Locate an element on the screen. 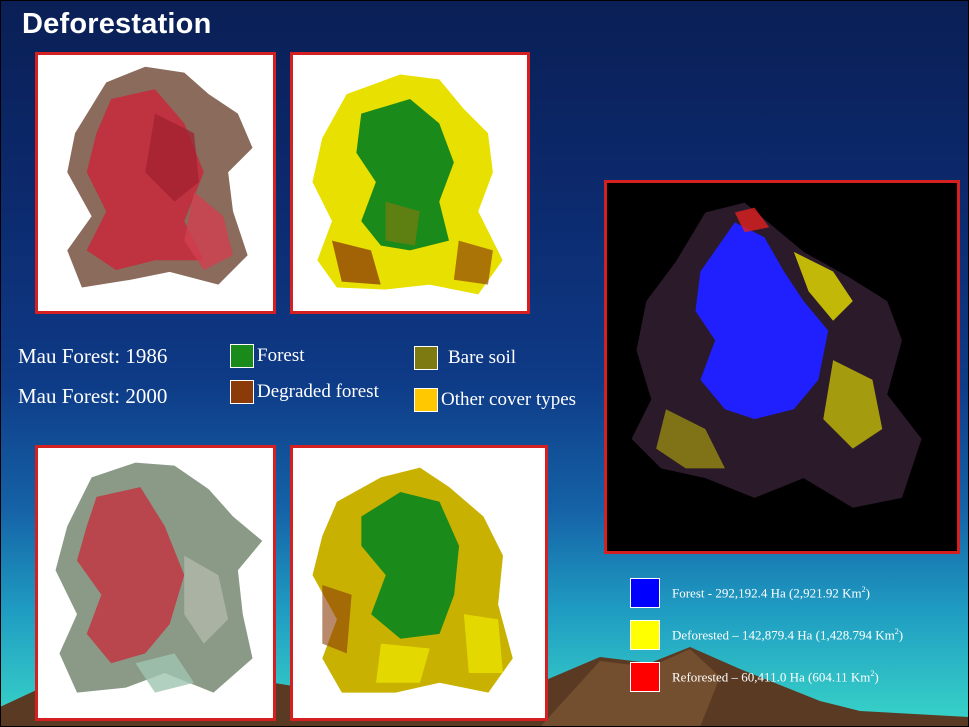 This screenshot has height=727, width=969. legend-change-reforested-close: ) is located at coordinates (876, 677).